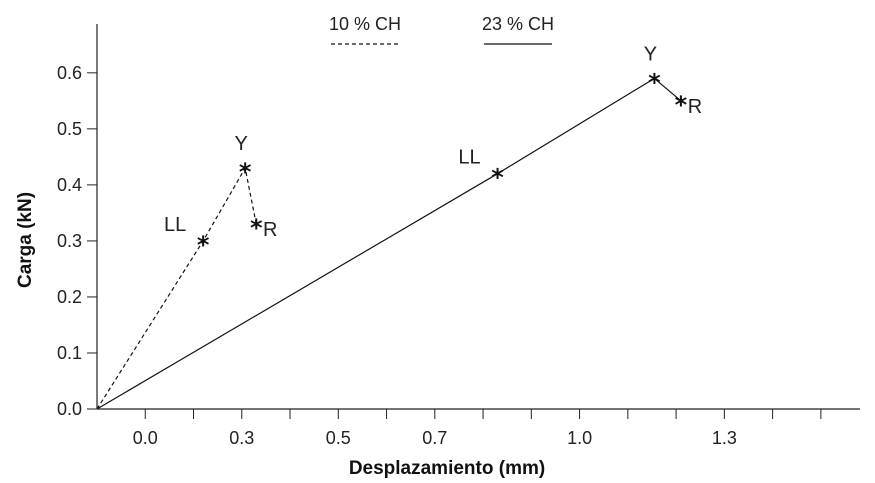 The width and height of the screenshot is (875, 483). What do you see at coordinates (69, 73) in the screenshot?
I see `y-tick-label: 0.6` at bounding box center [69, 73].